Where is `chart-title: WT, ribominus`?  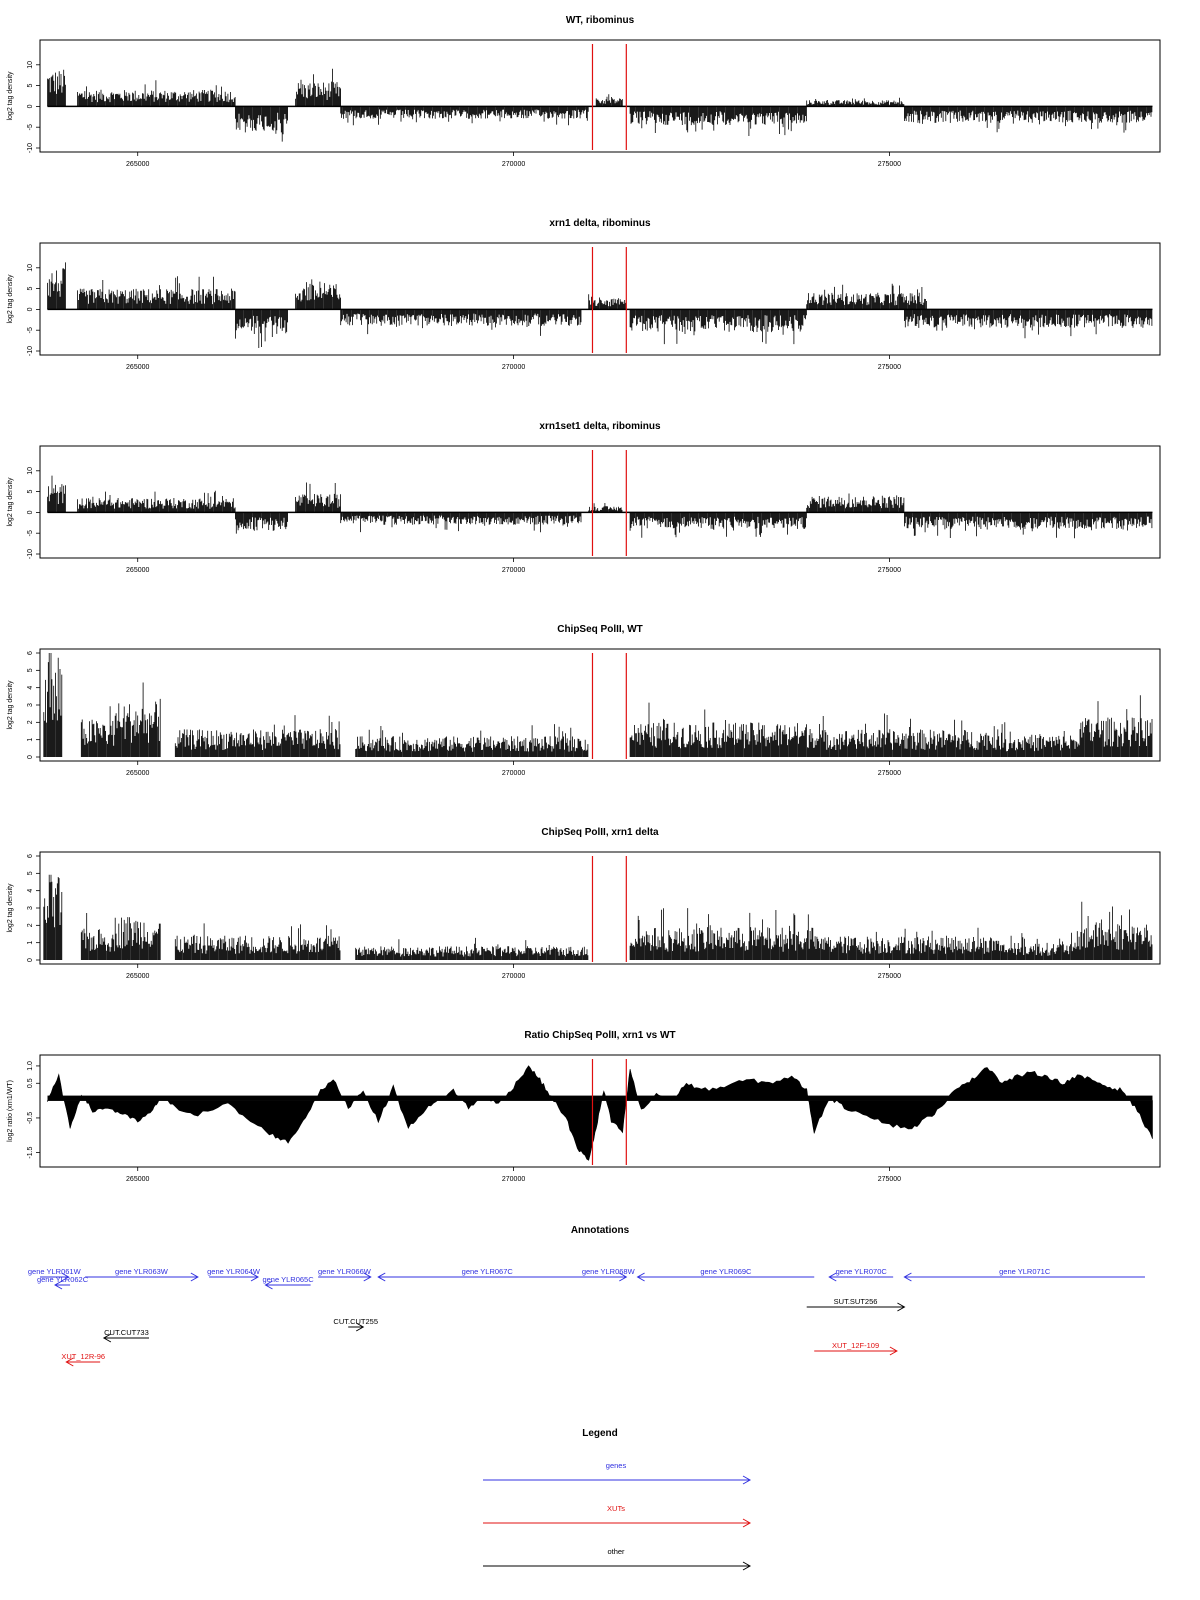
chart-title: WT, ribominus is located at coordinates (600, 20).